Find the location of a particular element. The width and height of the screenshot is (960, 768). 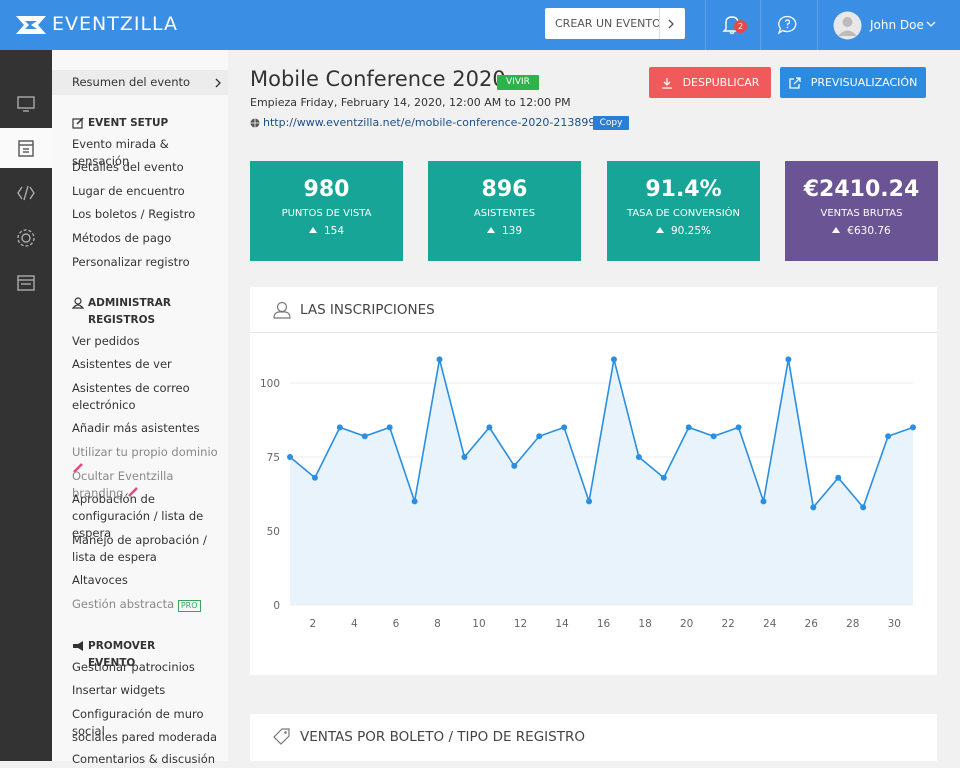

nav-link: Configuración de muro social is located at coordinates (138, 722).